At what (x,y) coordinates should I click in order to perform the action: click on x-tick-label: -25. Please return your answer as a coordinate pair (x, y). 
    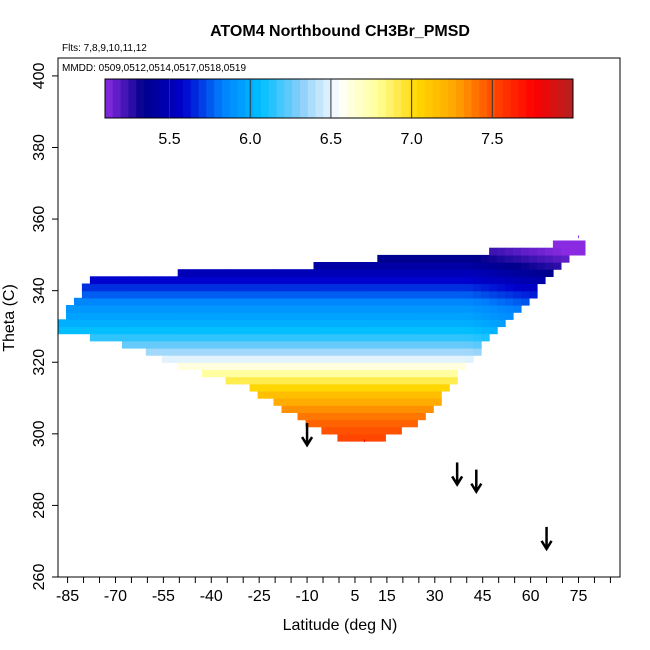
    Looking at the image, I should click on (259, 596).